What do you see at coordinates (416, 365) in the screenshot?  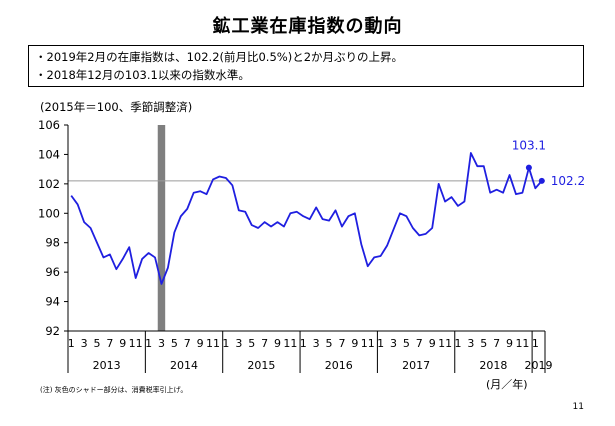 I see `x-year-label: 2017` at bounding box center [416, 365].